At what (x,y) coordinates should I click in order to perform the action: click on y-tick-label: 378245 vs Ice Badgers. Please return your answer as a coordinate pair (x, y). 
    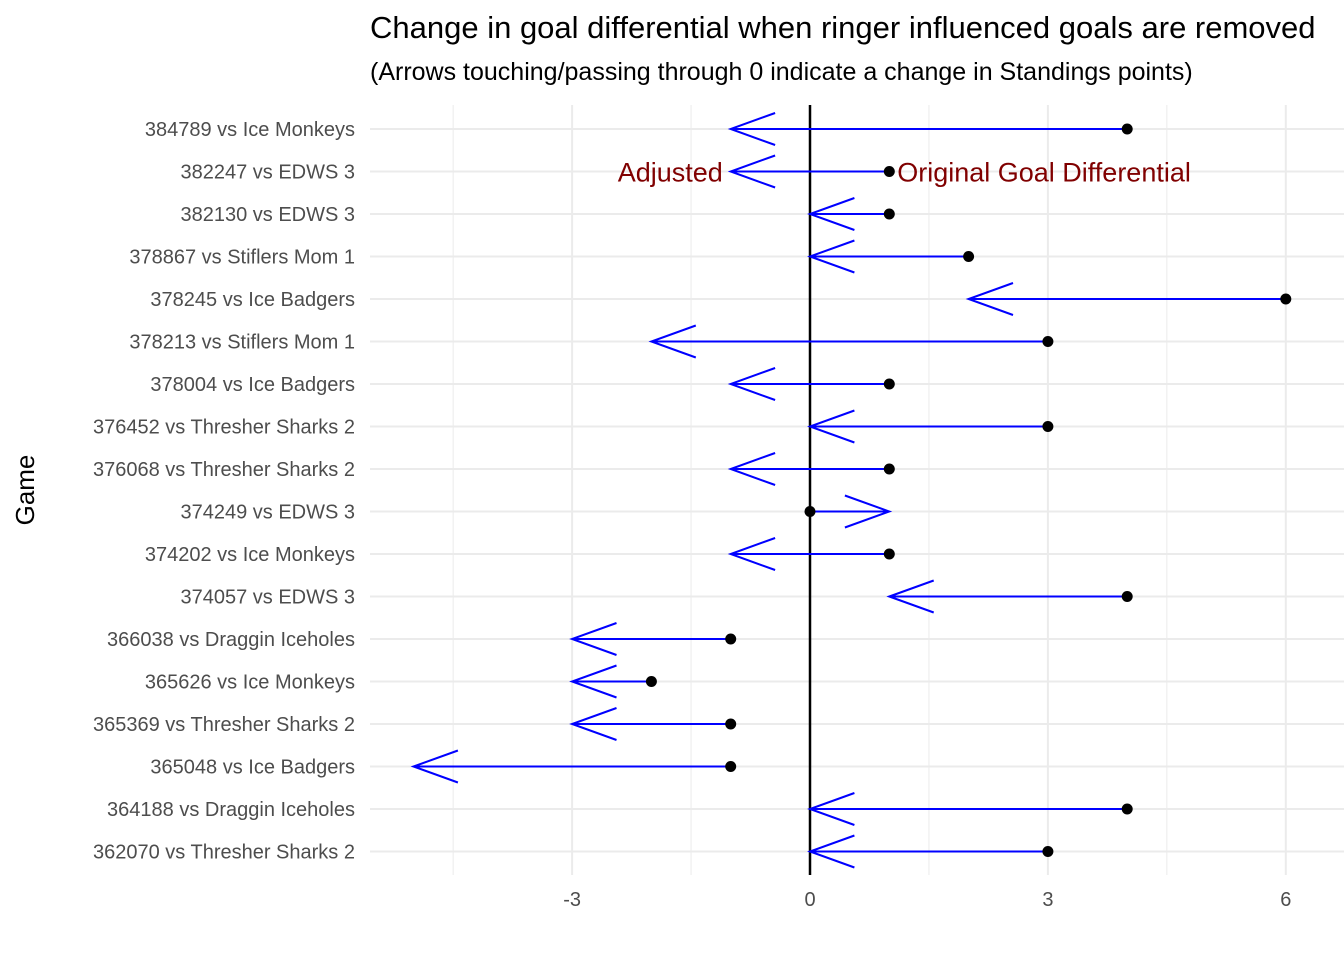
    Looking at the image, I should click on (252, 300).